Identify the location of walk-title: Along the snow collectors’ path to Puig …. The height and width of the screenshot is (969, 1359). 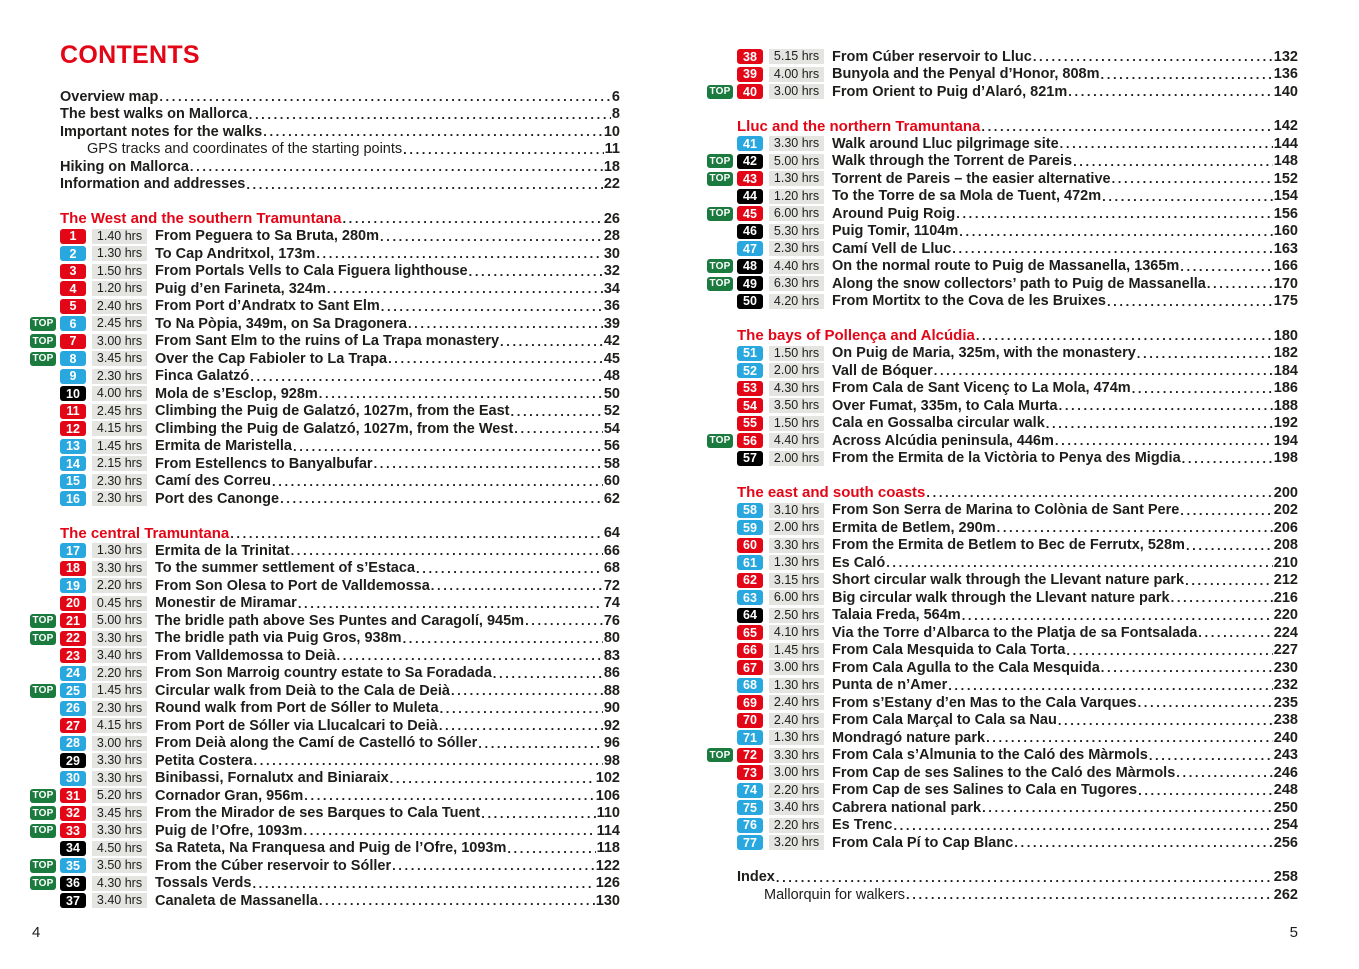
(1019, 283).